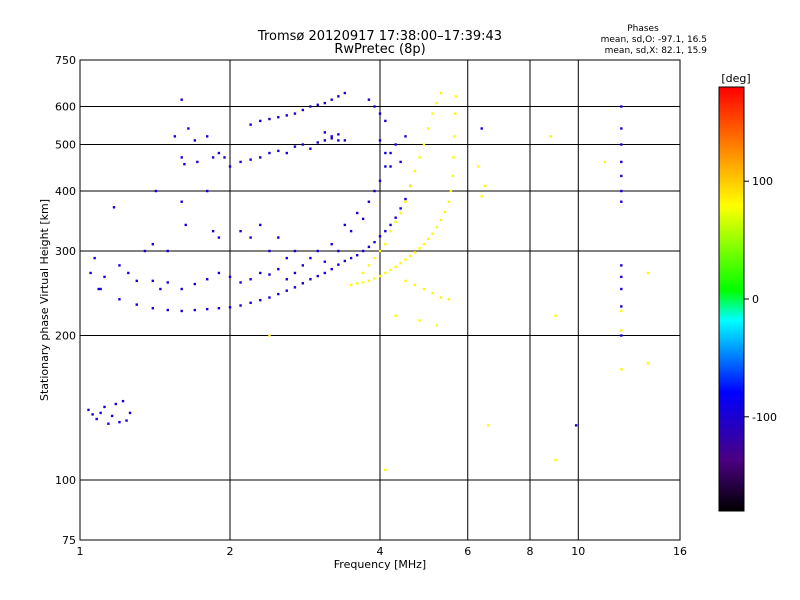  What do you see at coordinates (65, 107) in the screenshot?
I see `y-tick-label: 600` at bounding box center [65, 107].